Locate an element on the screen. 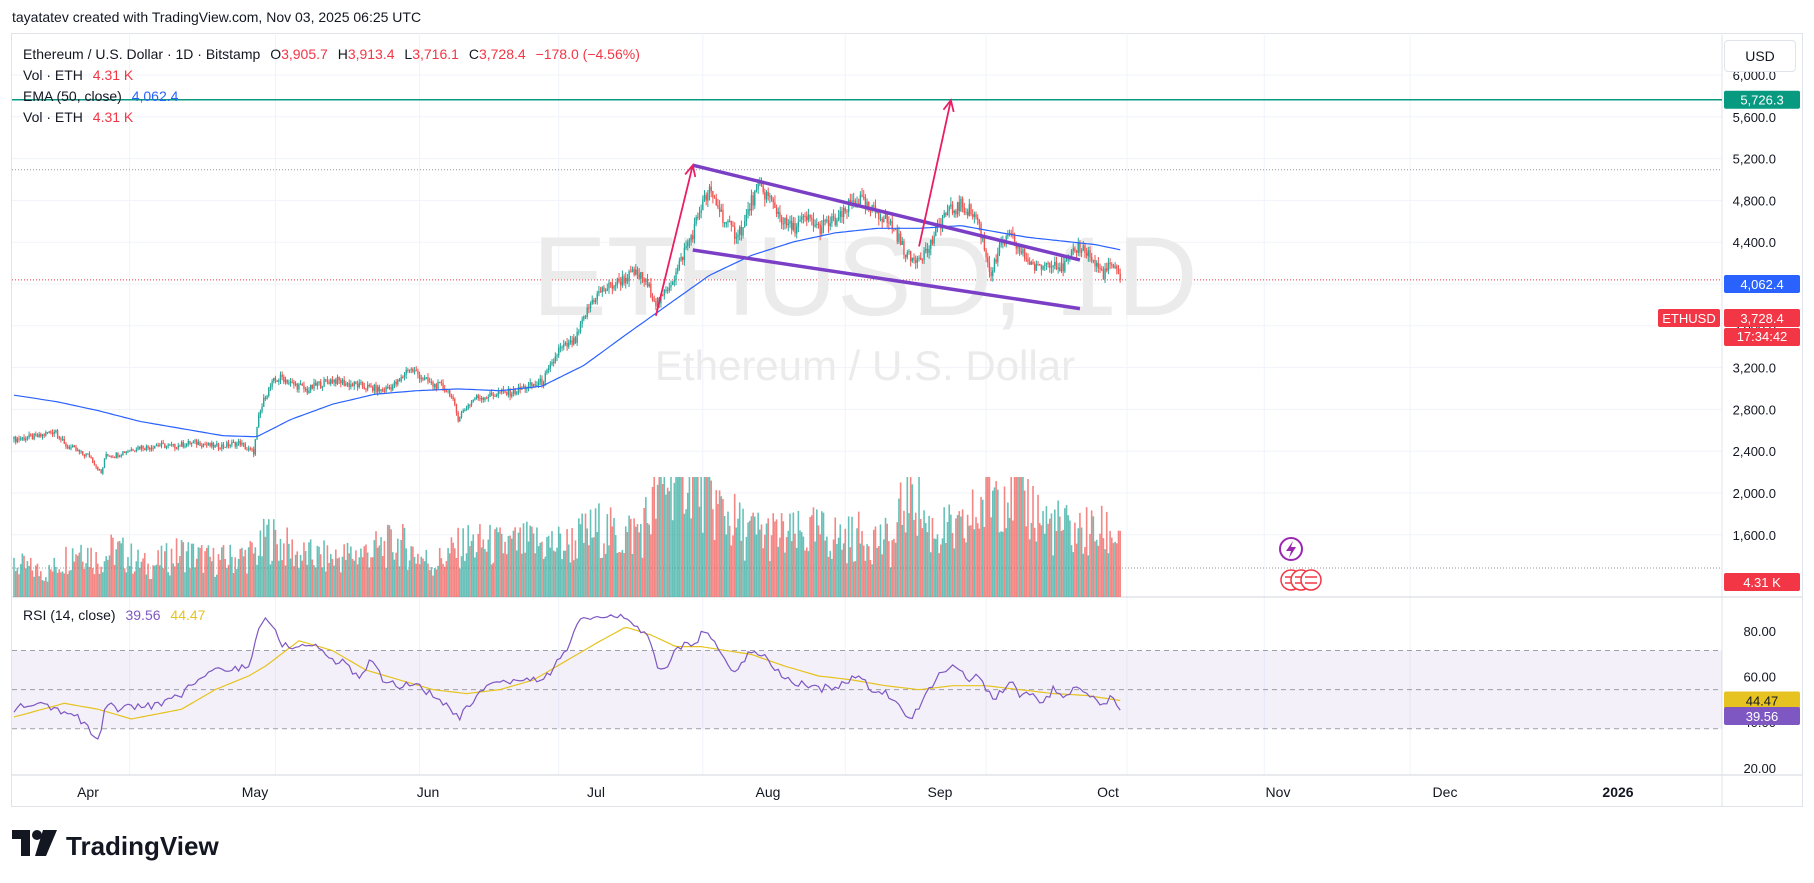 This screenshot has width=1814, height=883. price-tick-label: 4,800.0 is located at coordinates (1754, 200).